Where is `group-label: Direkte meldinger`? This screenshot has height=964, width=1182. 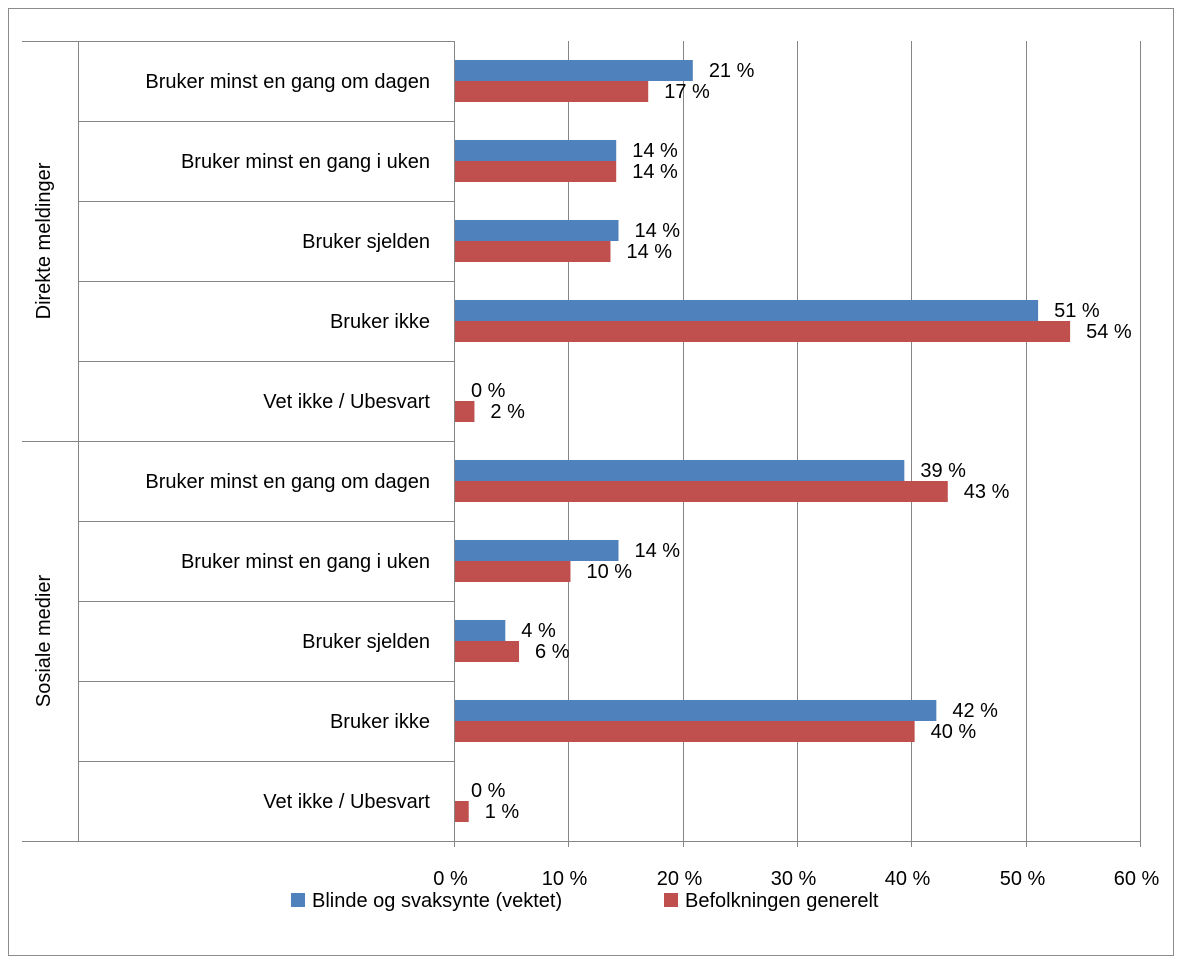
group-label: Direkte meldinger is located at coordinates (44, 240).